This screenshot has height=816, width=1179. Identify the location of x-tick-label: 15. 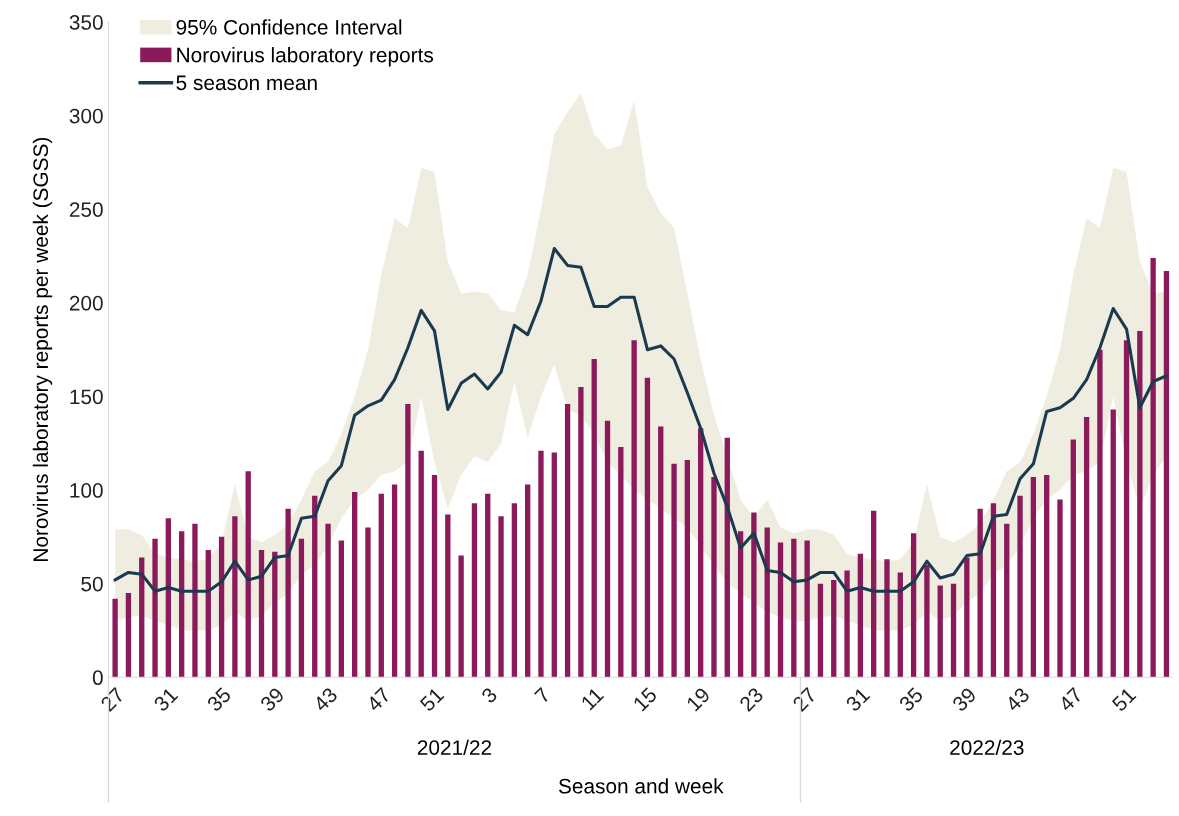
(645, 699).